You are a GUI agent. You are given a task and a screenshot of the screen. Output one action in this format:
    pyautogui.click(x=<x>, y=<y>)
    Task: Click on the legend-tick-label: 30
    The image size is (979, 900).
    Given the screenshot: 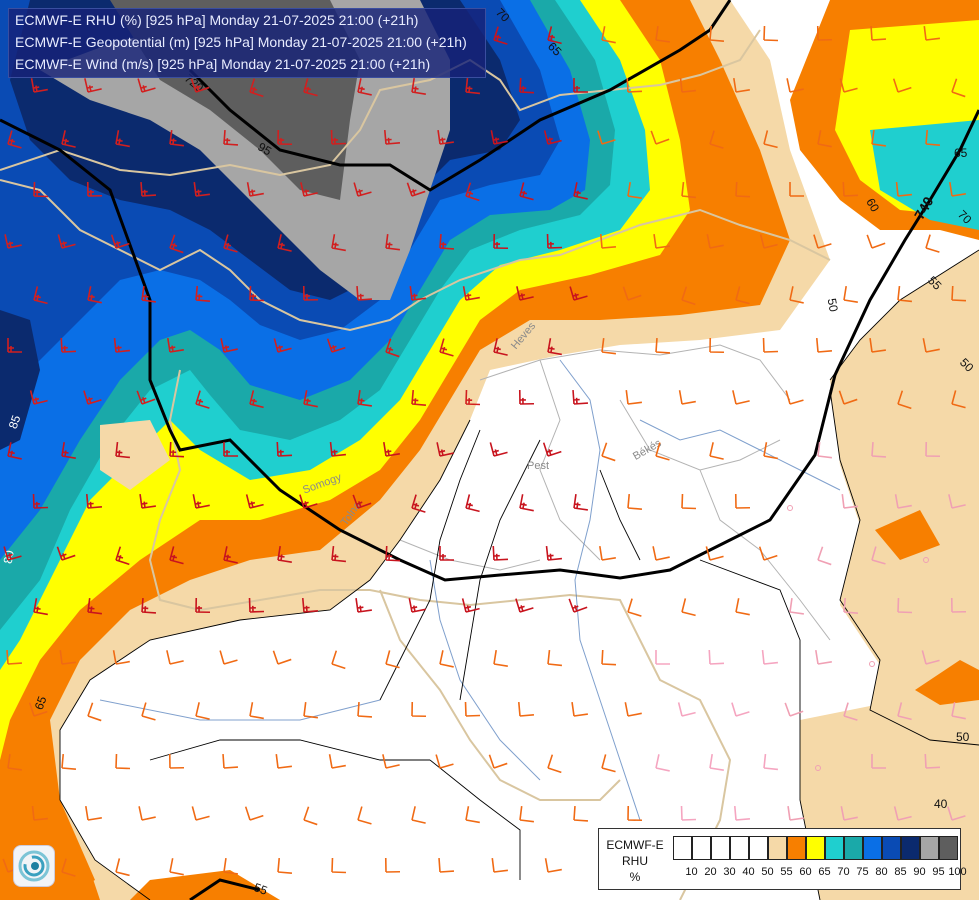 What is the action you would take?
    pyautogui.click(x=729, y=872)
    